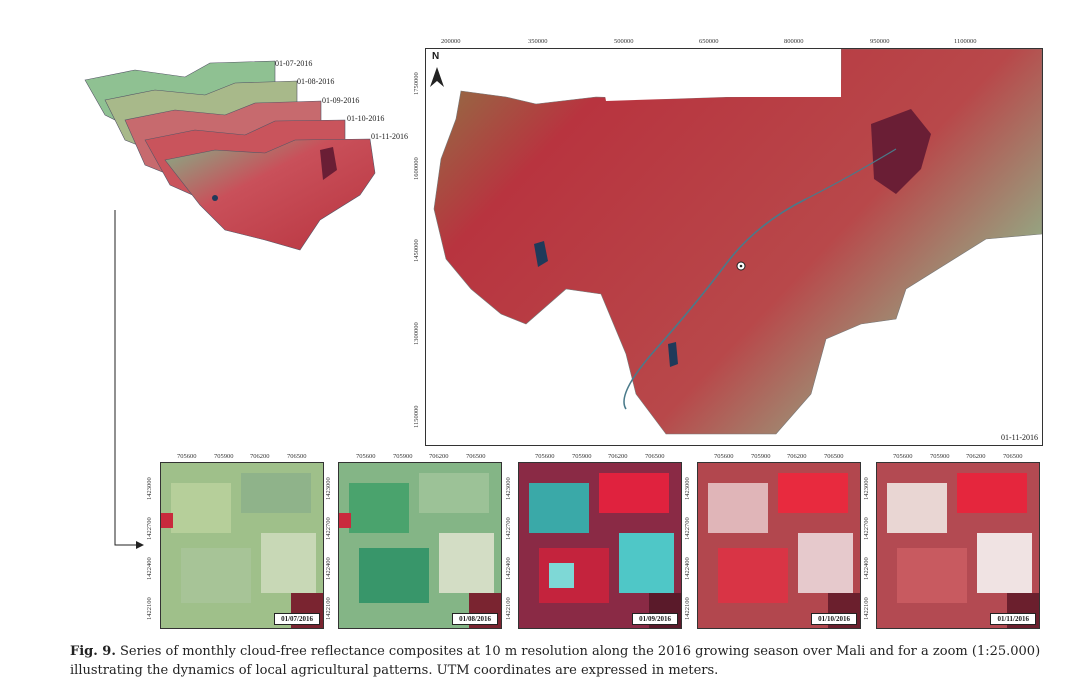 This screenshot has height=694, width=1080. I want to click on zoom-panel-4: 01/10/2016, so click(779, 545).